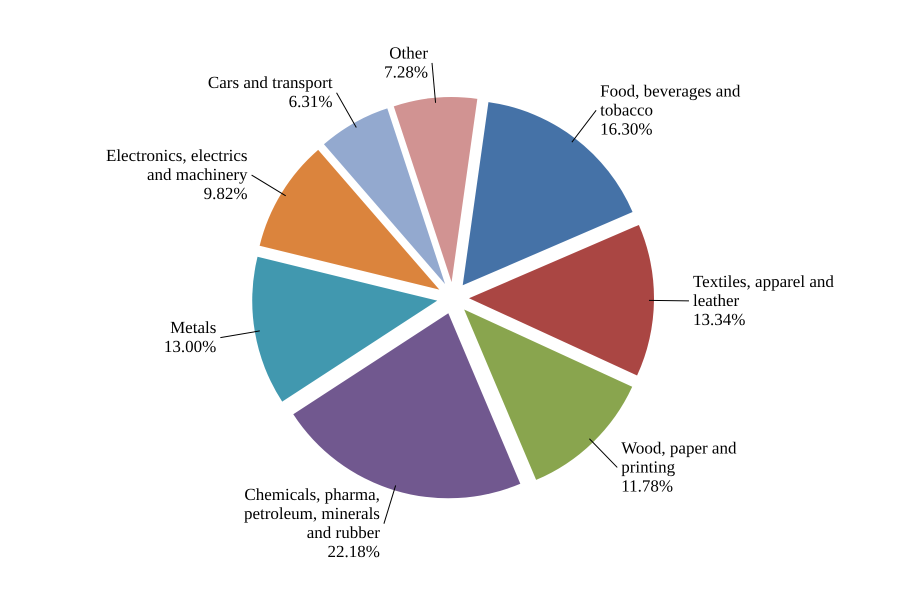  Describe the element at coordinates (270, 82) in the screenshot. I see `slice-label: Cars and transport` at that location.